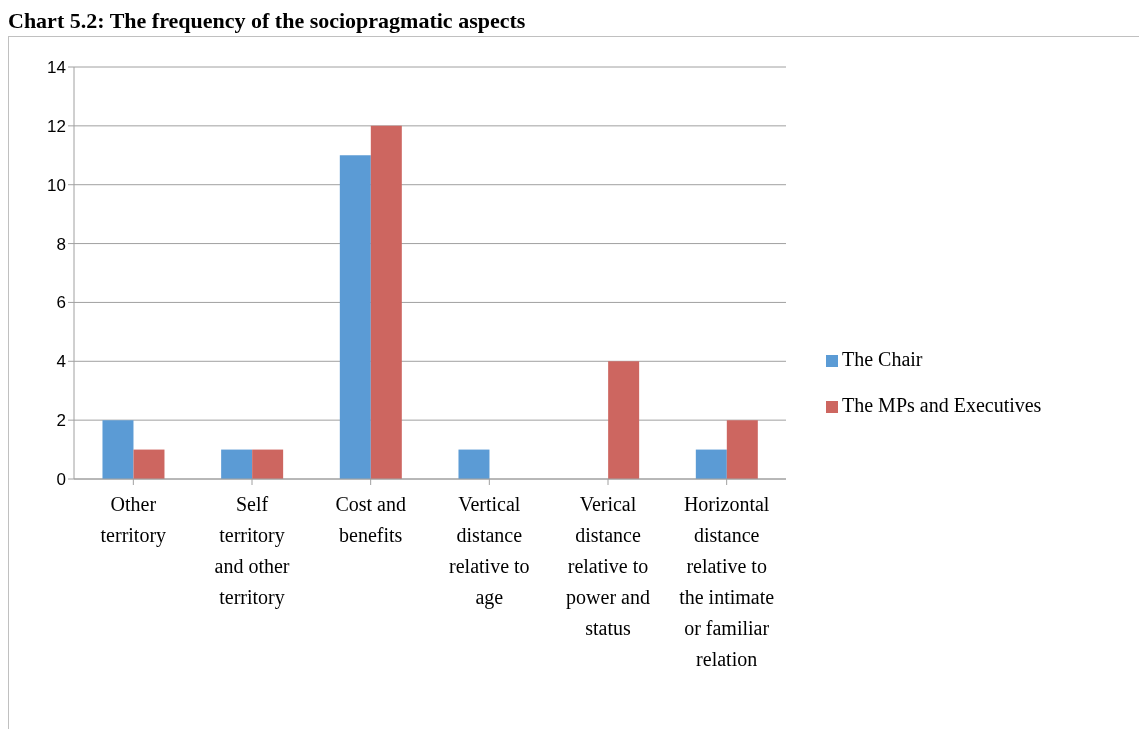  I want to click on y-tick-label: 12, so click(56, 126).